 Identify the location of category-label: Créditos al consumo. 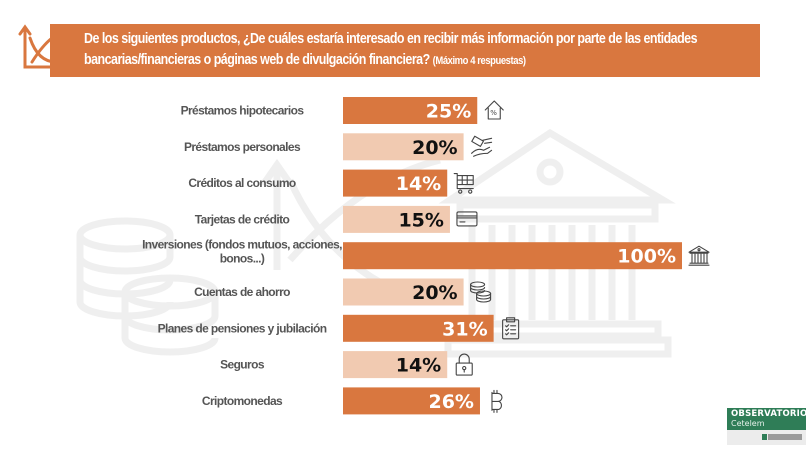
(242, 183).